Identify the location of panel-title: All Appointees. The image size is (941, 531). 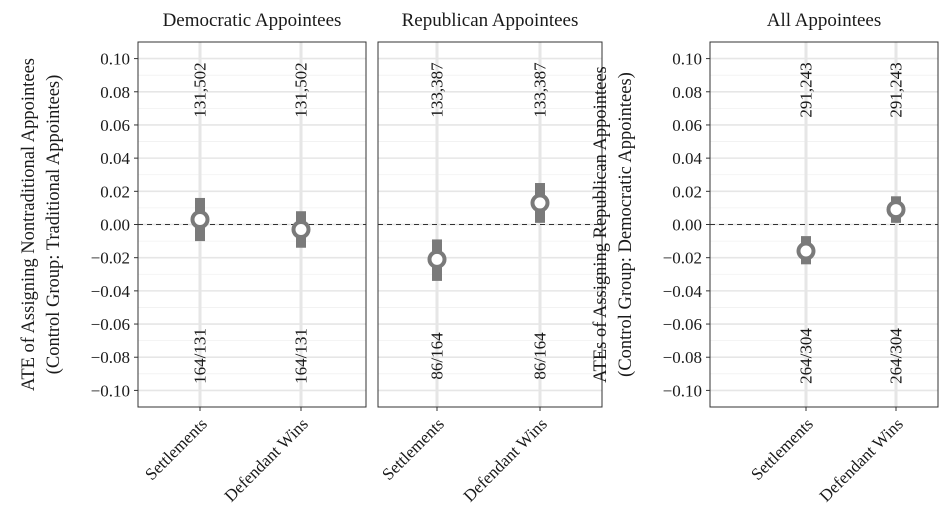
(824, 20).